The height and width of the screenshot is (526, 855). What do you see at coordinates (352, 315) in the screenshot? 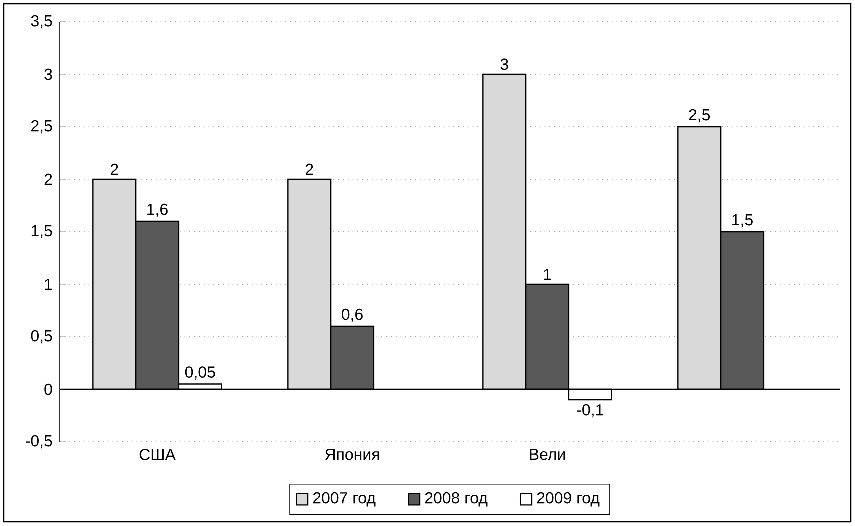
I see `data-label: 0,6` at bounding box center [352, 315].